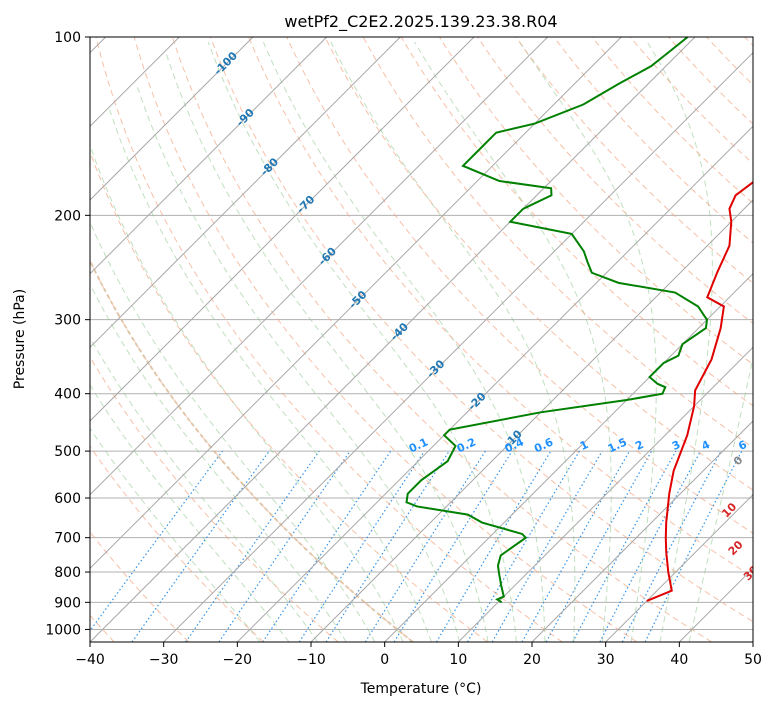 This screenshot has height=708, width=775. I want to click on y-tick-label: 300, so click(67, 321).